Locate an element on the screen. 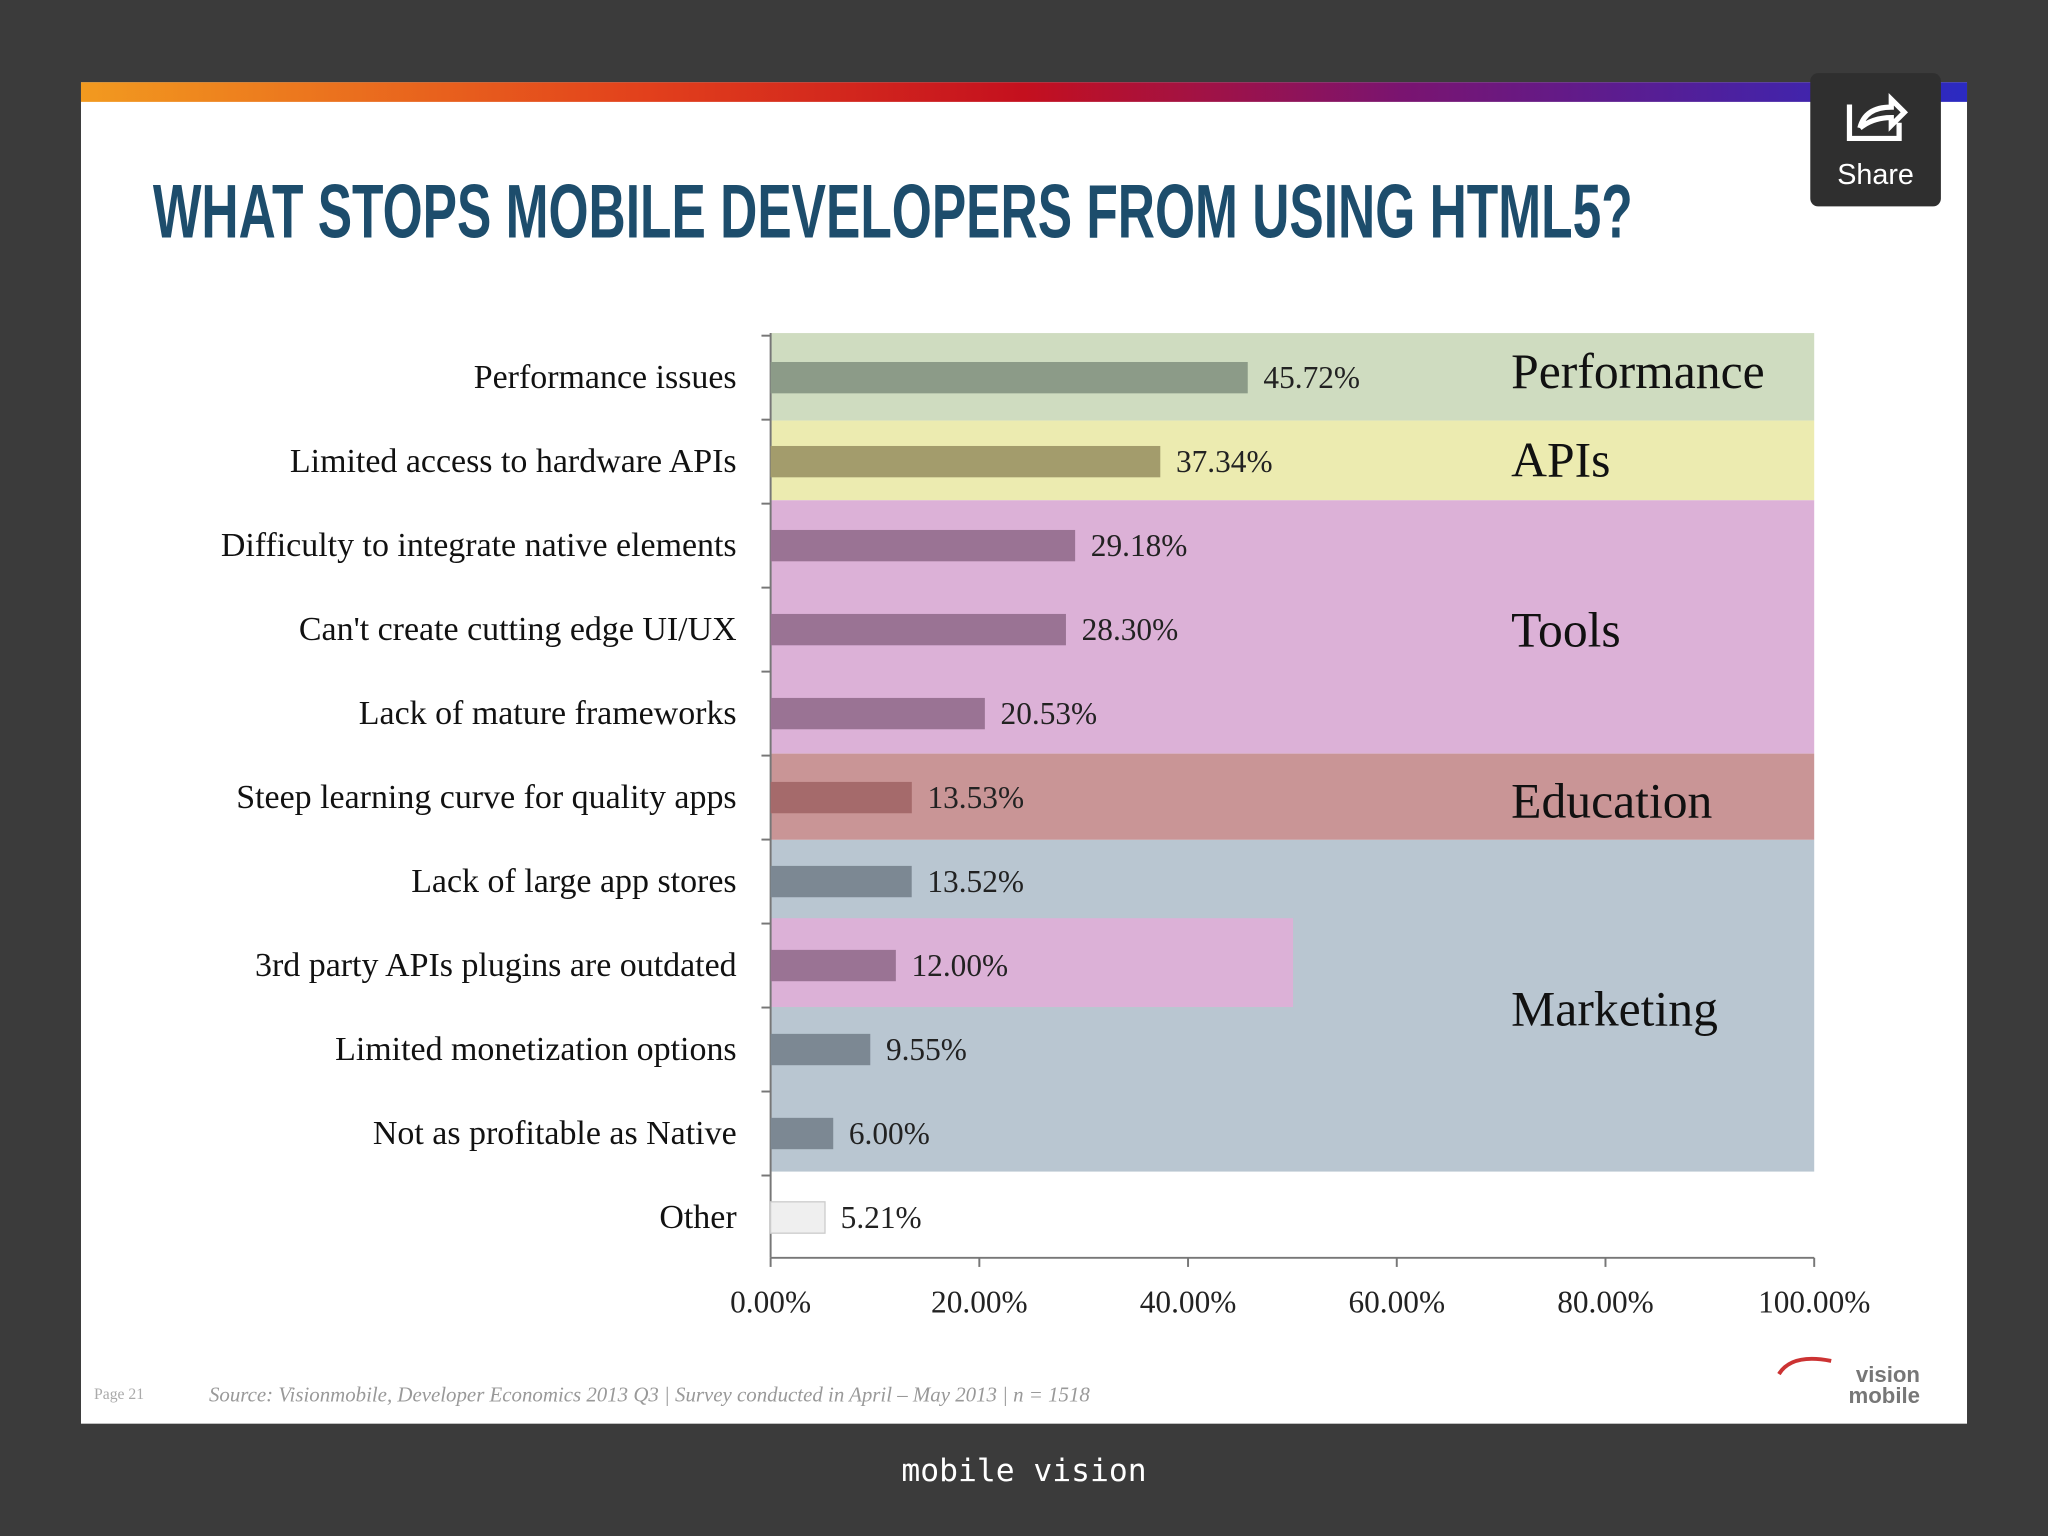 This screenshot has width=2048, height=1536. y-tick-label: Lack of large app stores is located at coordinates (573, 881).